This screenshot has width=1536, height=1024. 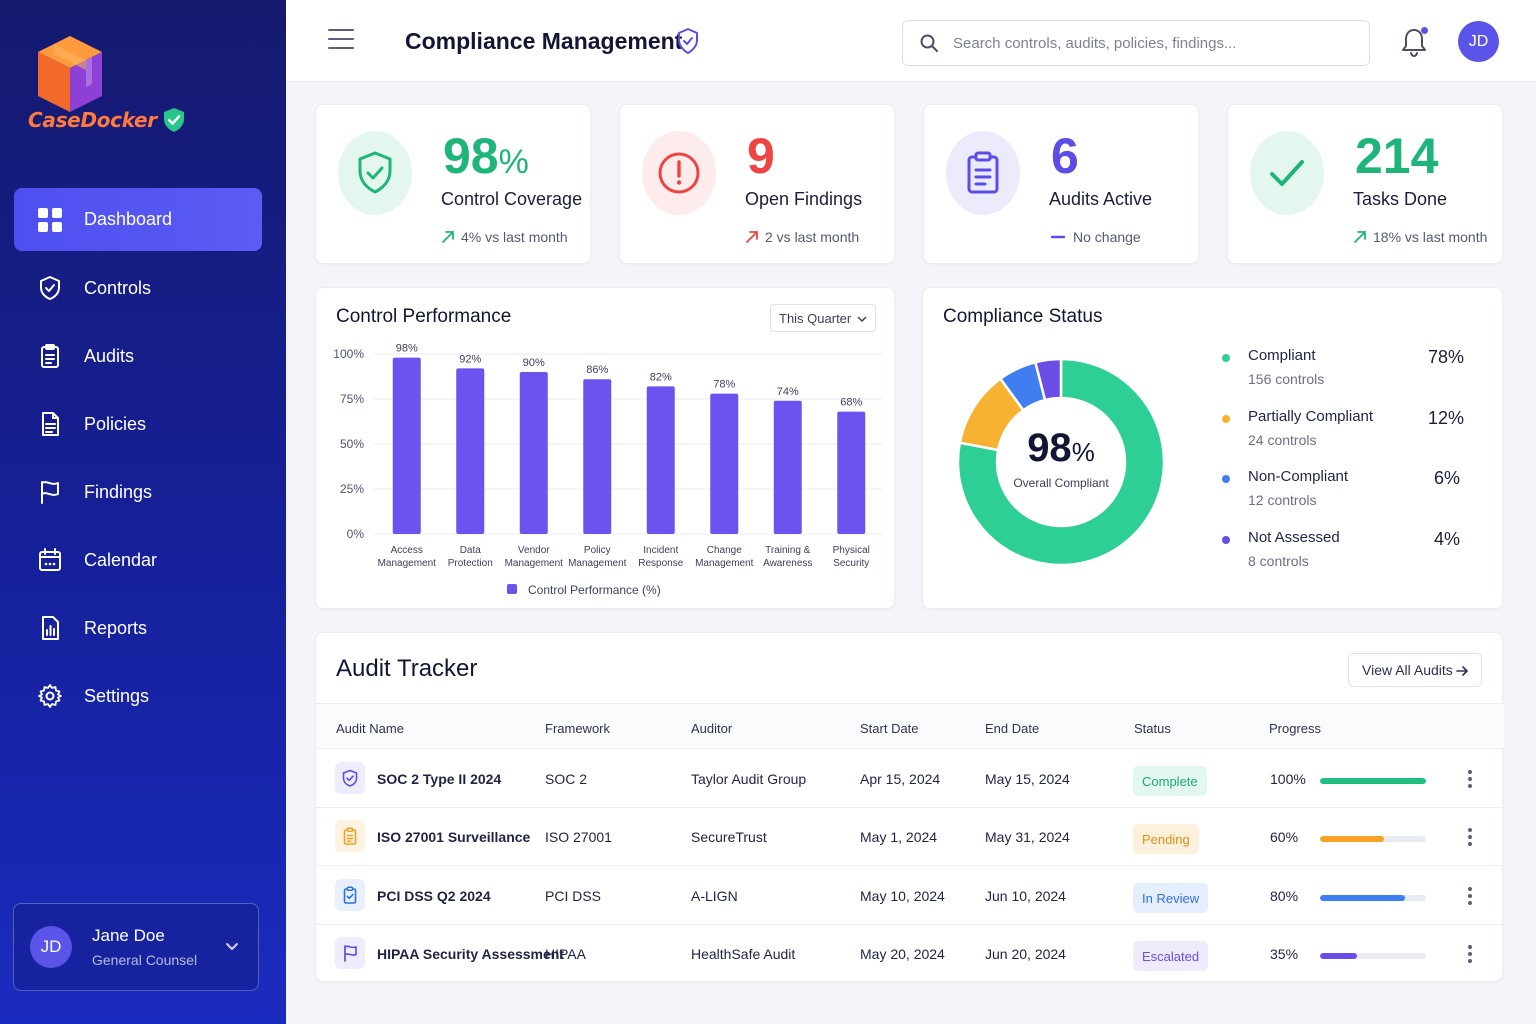 What do you see at coordinates (407, 550) in the screenshot?
I see `x-tick-label: Access` at bounding box center [407, 550].